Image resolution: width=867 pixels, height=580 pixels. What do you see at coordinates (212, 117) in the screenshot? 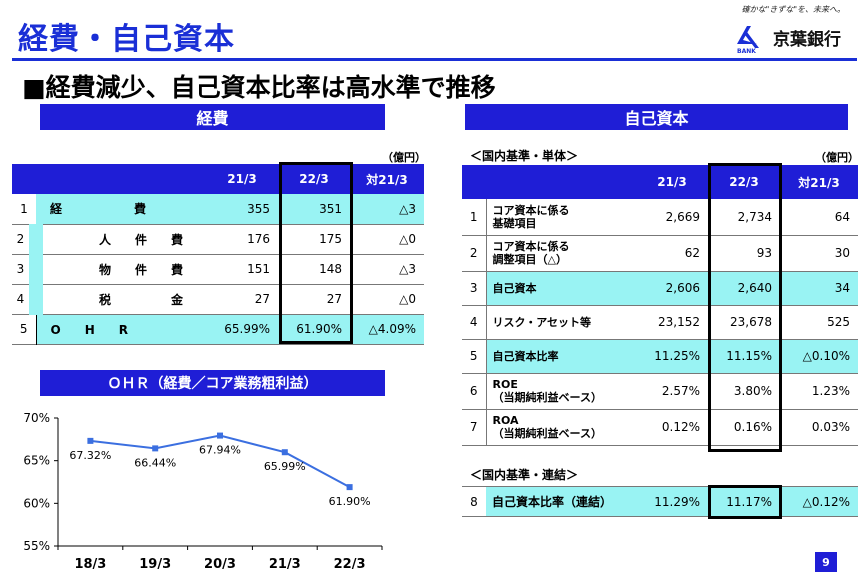
I see `expenses-band: 経費` at bounding box center [212, 117].